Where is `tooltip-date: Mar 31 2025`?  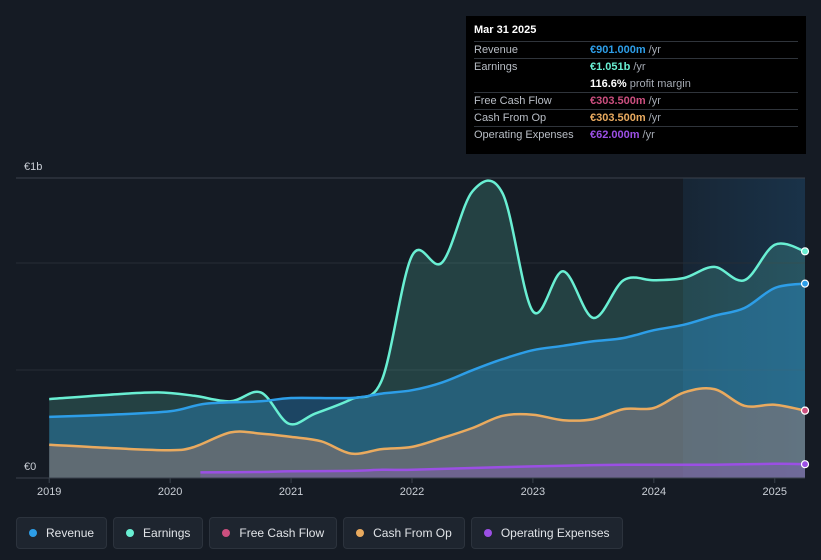
tooltip-date: Mar 31 2025 is located at coordinates (505, 30).